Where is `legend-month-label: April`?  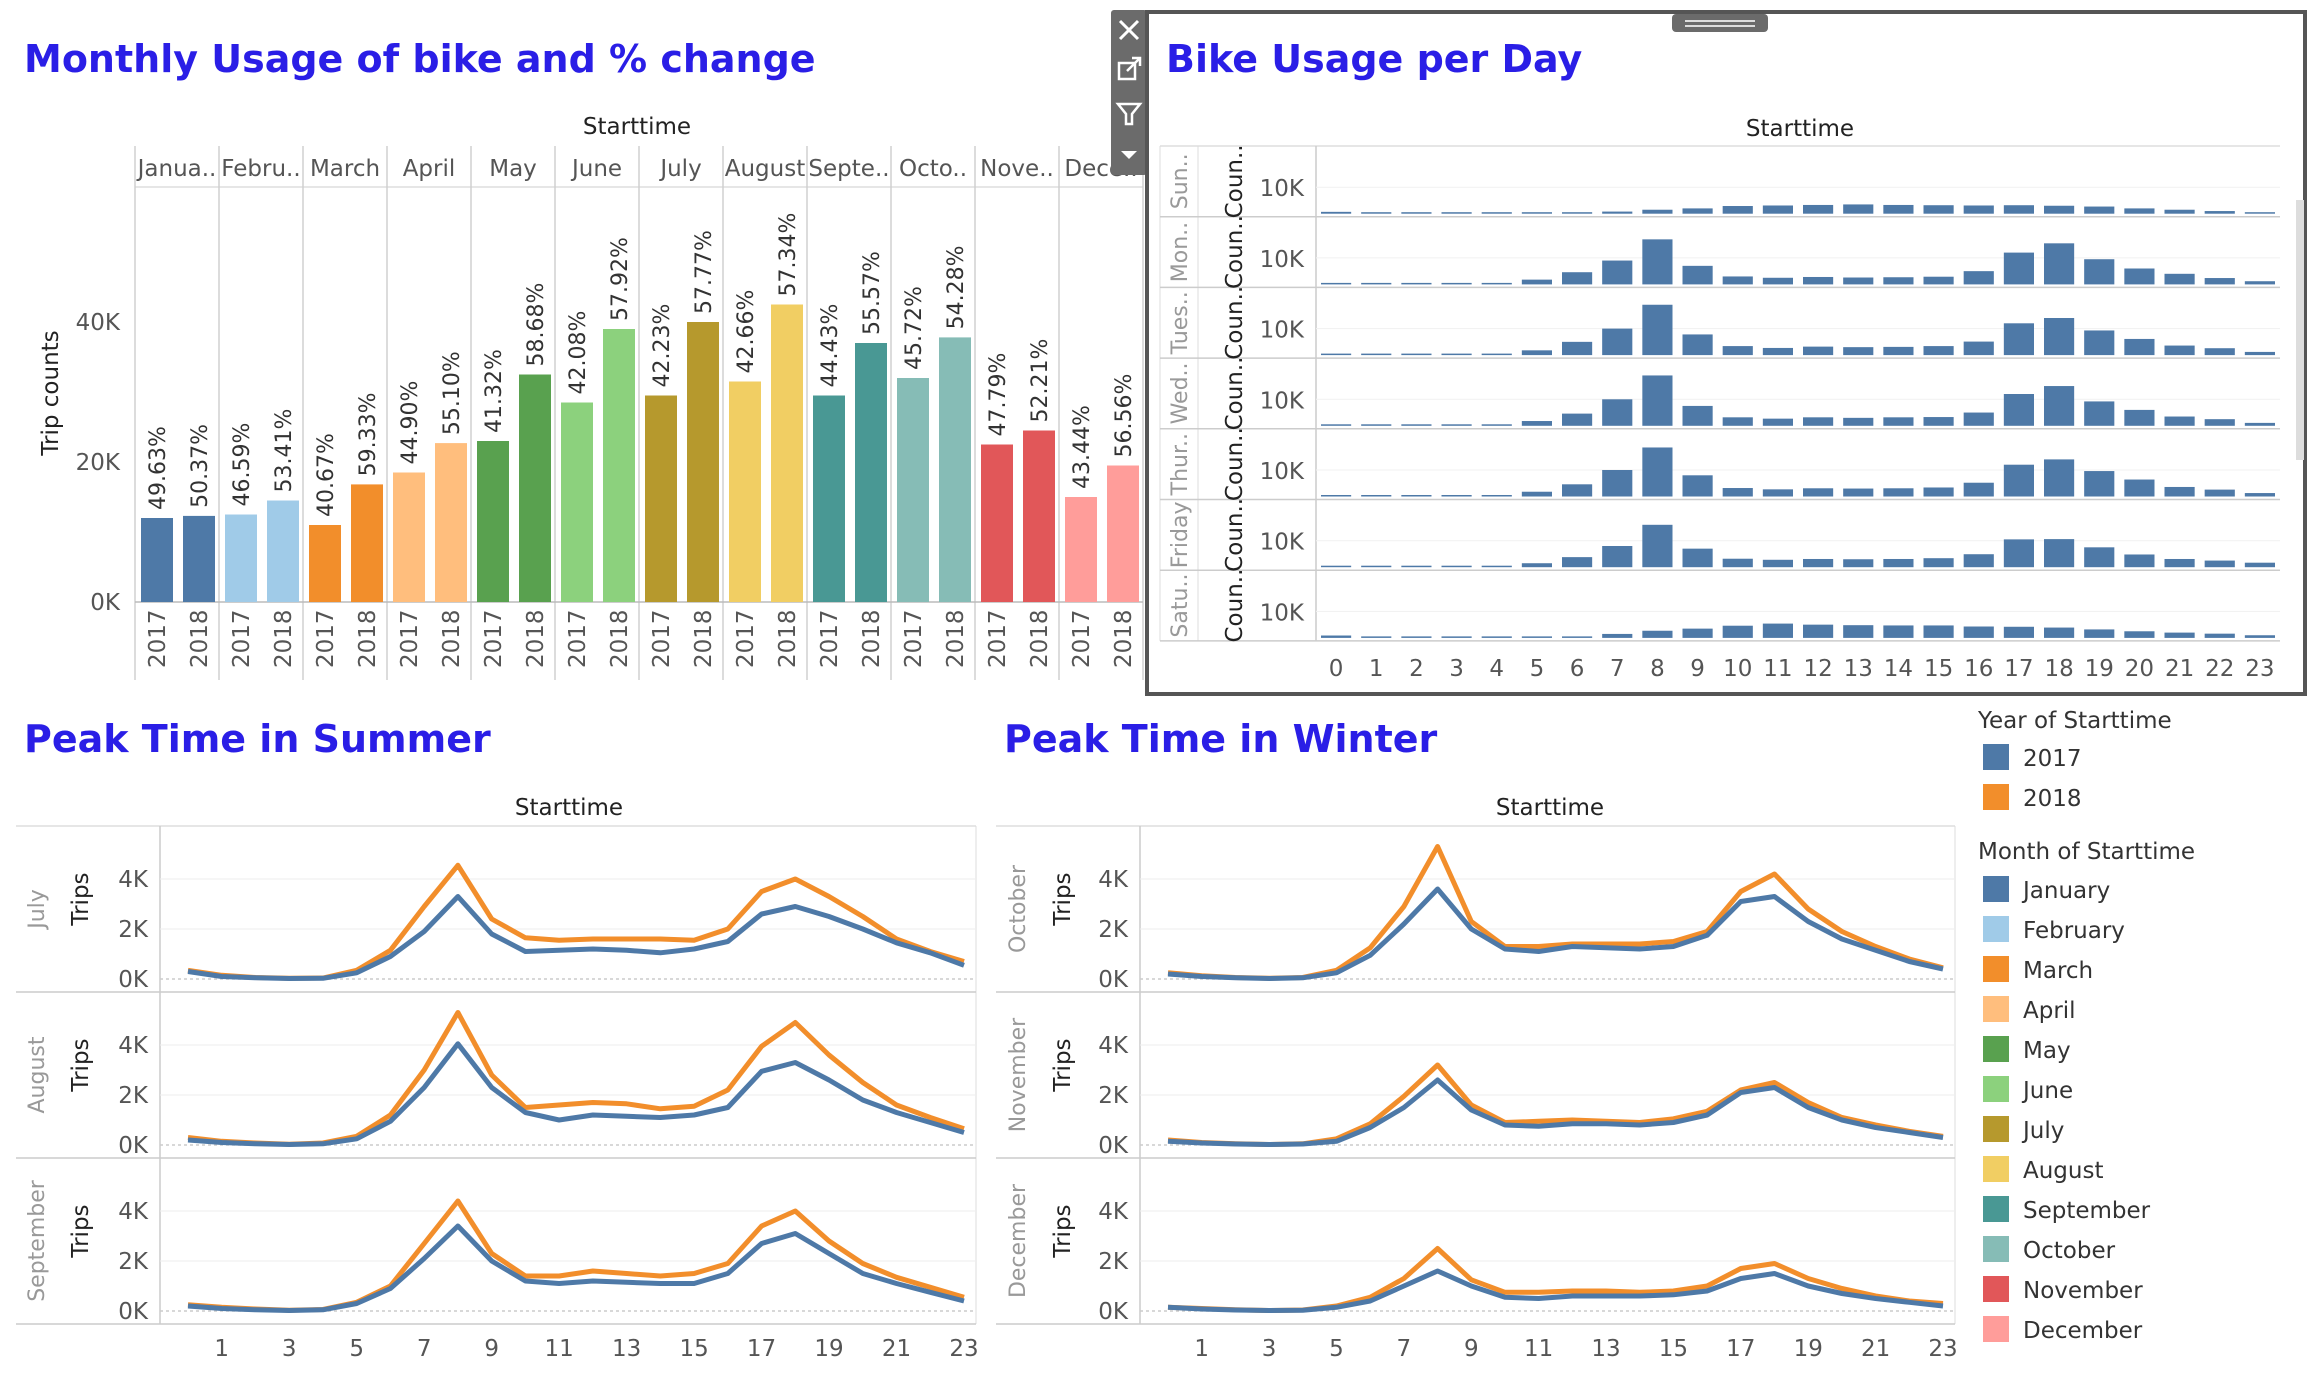
legend-month-label: April is located at coordinates (2049, 1011).